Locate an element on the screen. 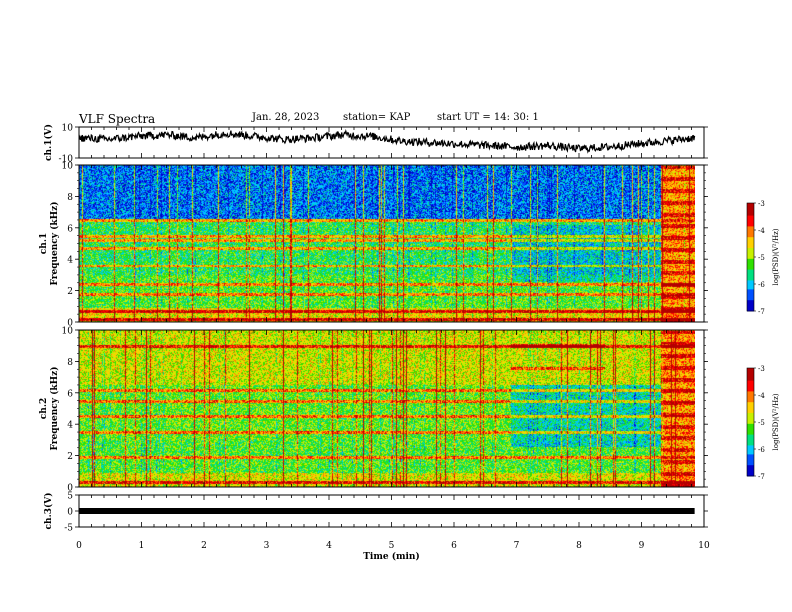 The height and width of the screenshot is (612, 792). ch1-freq-tick-label: 4 is located at coordinates (70, 261).